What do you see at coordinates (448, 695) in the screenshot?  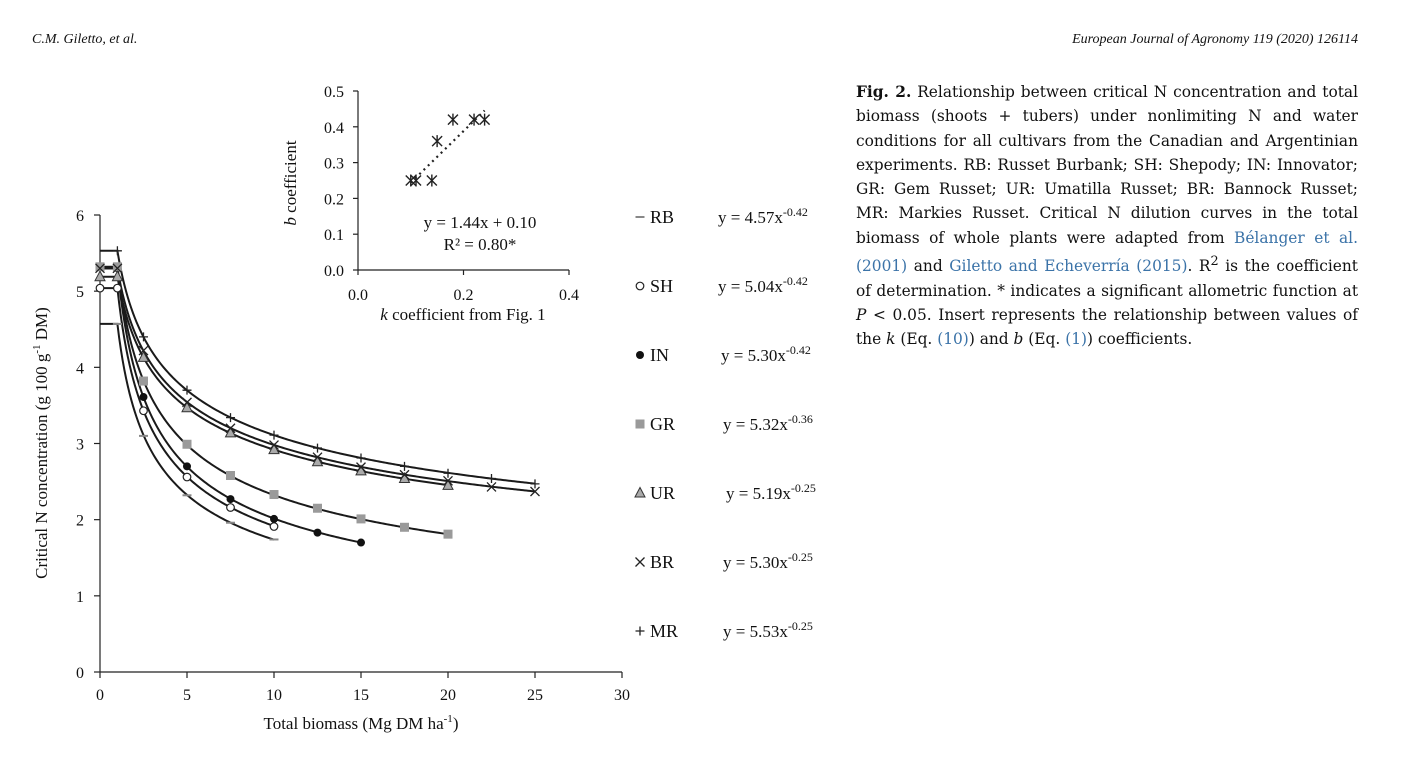 I see `main-x-tick-label: 20` at bounding box center [448, 695].